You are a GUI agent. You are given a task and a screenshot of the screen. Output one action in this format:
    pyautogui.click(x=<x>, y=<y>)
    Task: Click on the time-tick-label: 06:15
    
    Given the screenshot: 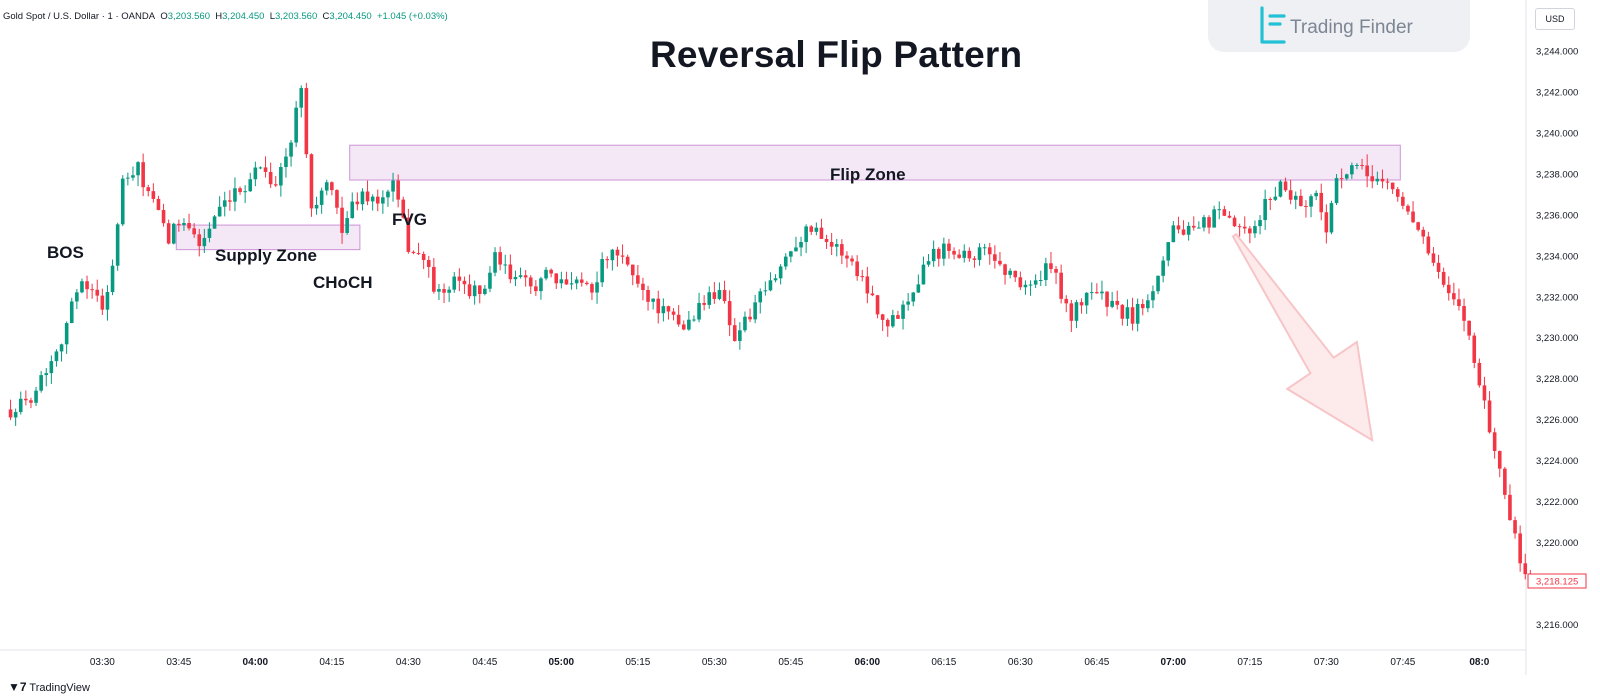 What is the action you would take?
    pyautogui.click(x=943, y=662)
    